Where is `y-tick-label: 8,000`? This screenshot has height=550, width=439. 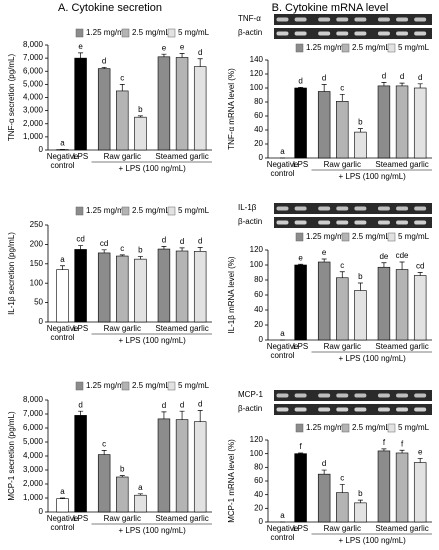
y-tick-label: 8,000 is located at coordinates (33, 399).